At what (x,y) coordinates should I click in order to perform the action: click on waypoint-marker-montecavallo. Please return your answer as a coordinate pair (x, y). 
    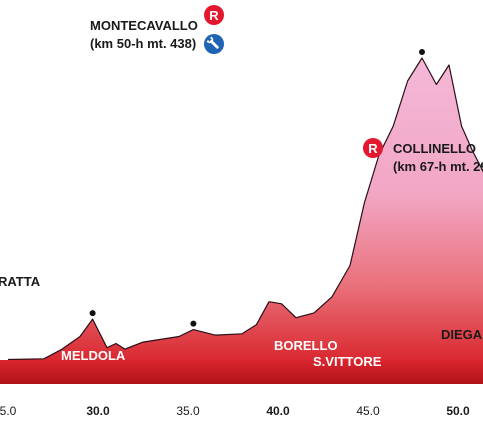
    Looking at the image, I should click on (422, 52).